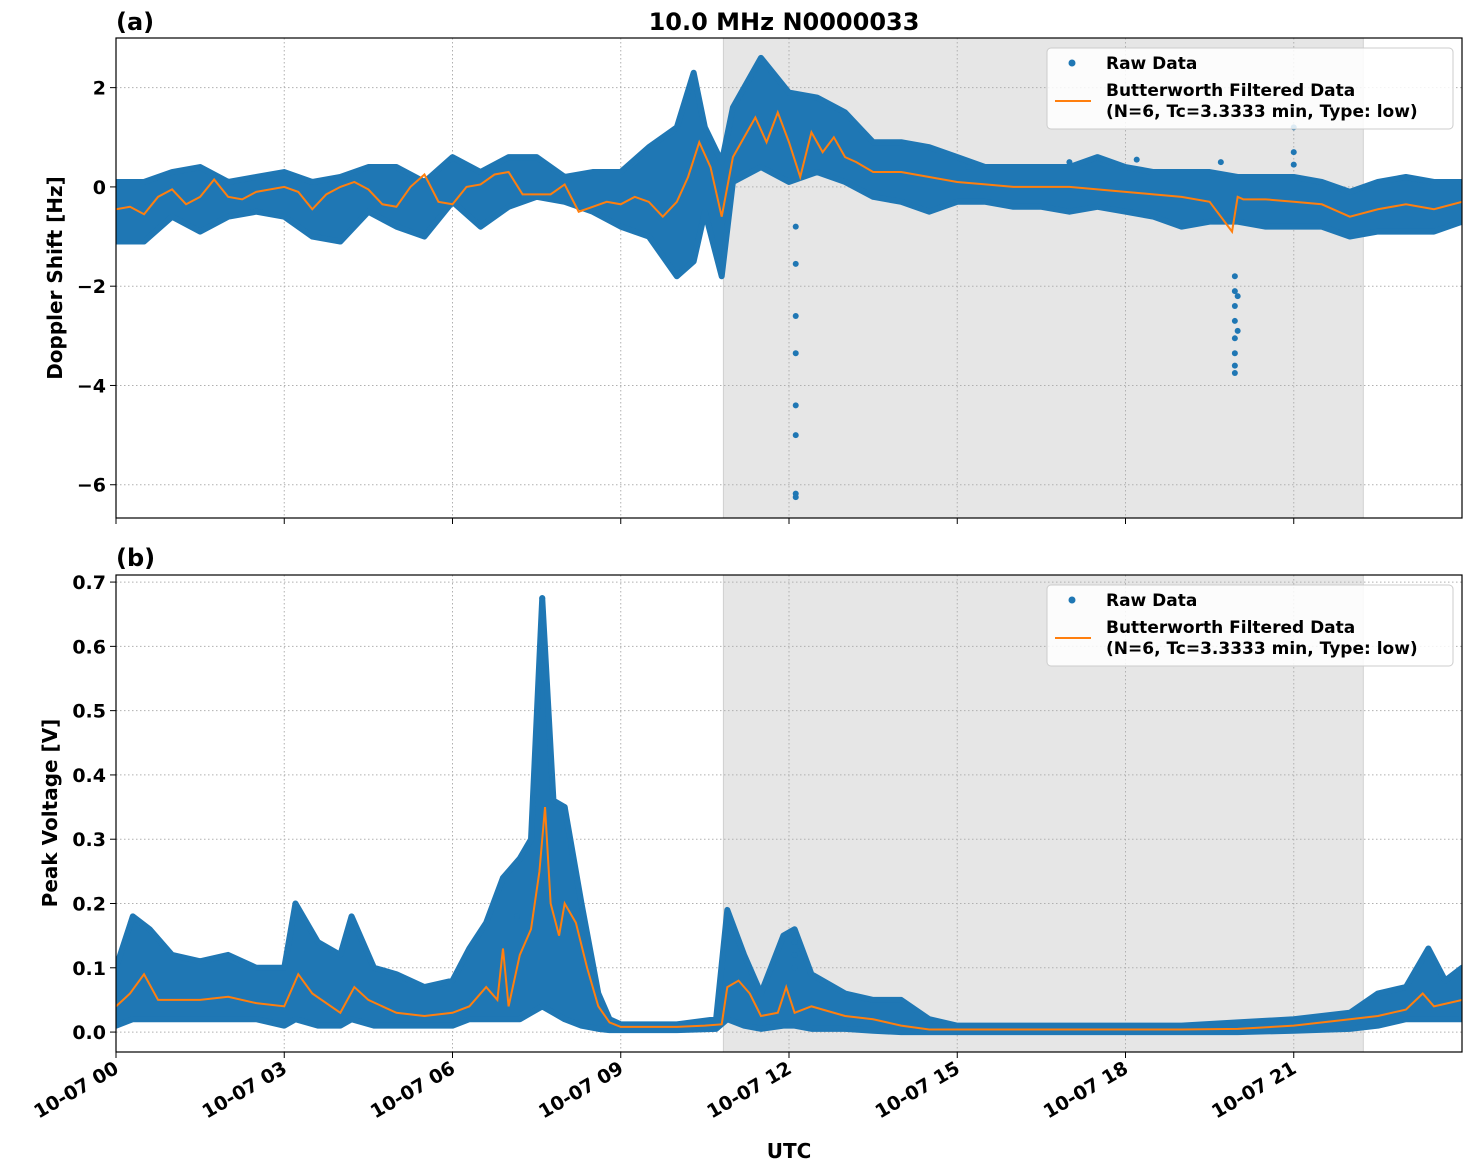 This screenshot has width=1471, height=1172. I want to click on y-tick-label: 0.2, so click(89, 905).